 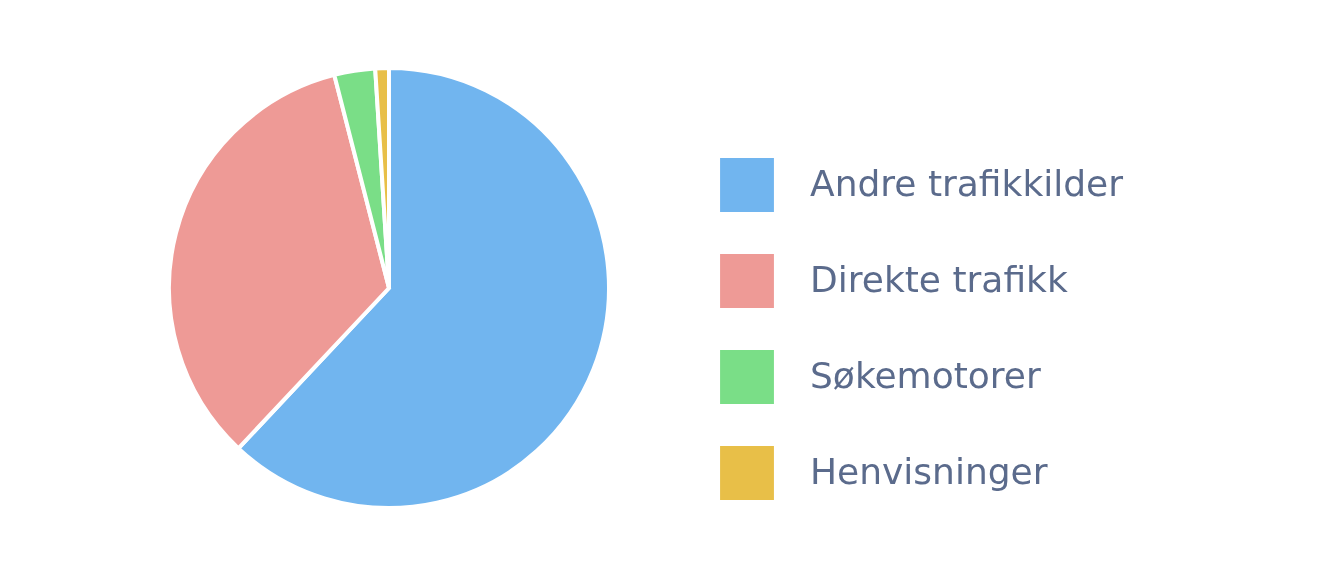 I want to click on legend-label: Andre trafikkilder, so click(x=967, y=183).